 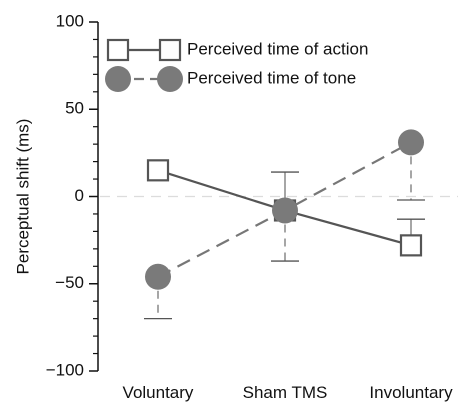 I want to click on legend-entry: Perceived time of action, so click(x=237, y=50).